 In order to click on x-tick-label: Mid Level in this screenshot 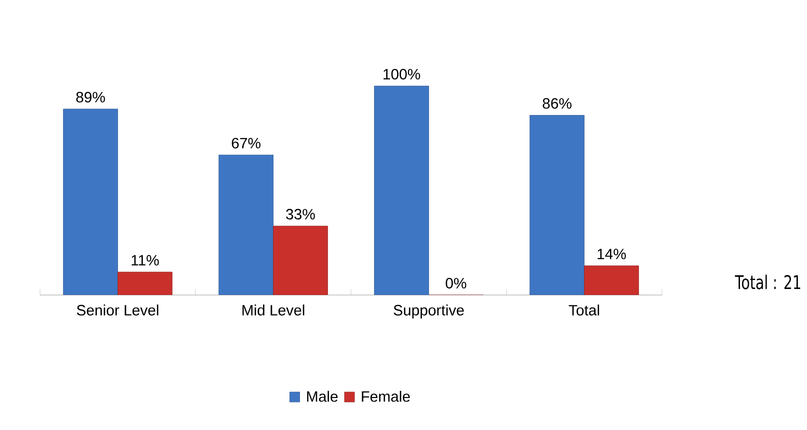, I will do `click(273, 310)`.